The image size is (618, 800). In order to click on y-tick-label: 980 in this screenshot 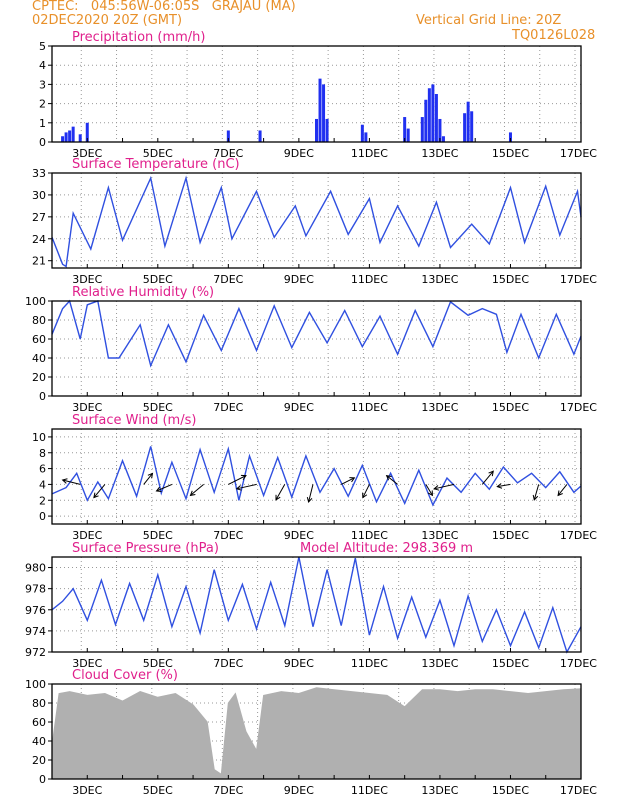, I will do `click(35, 568)`.